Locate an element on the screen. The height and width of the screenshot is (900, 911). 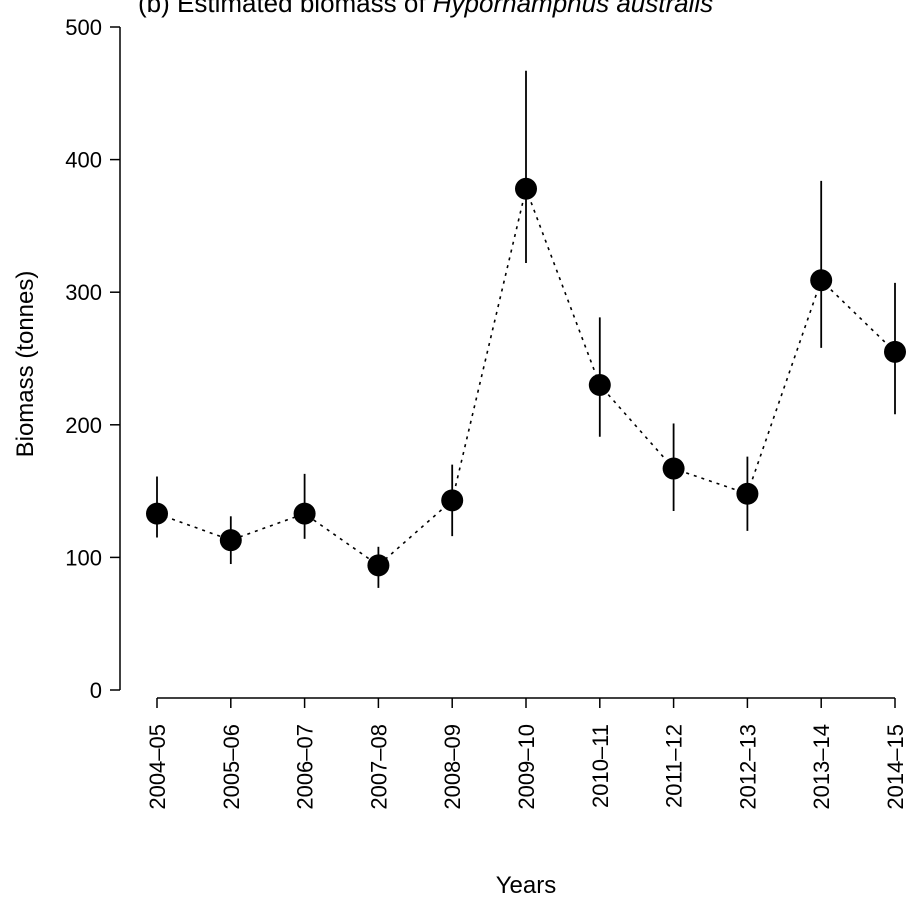
y-tick-label: 300 is located at coordinates (83, 292).